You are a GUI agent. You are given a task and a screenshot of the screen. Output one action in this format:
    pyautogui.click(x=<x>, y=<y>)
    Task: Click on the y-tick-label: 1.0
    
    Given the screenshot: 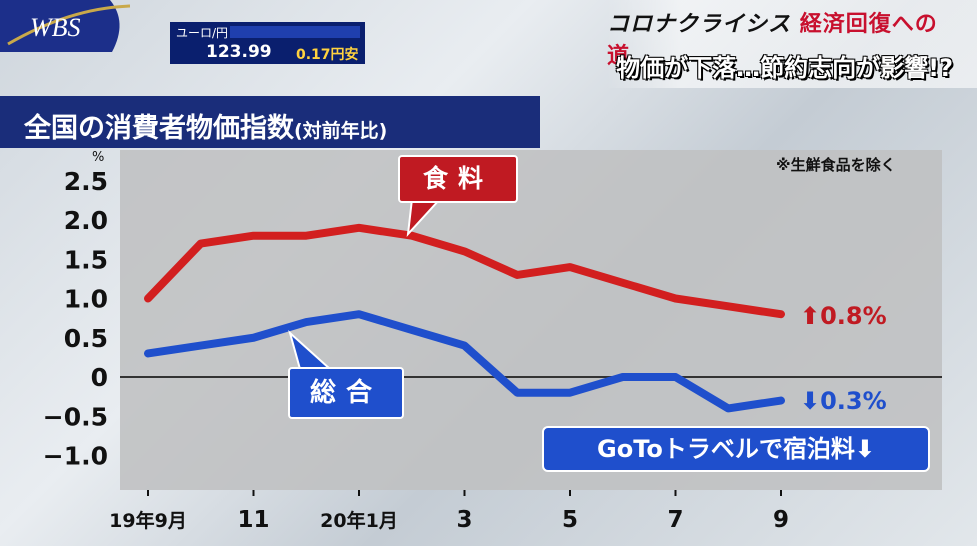 What is the action you would take?
    pyautogui.click(x=86, y=299)
    